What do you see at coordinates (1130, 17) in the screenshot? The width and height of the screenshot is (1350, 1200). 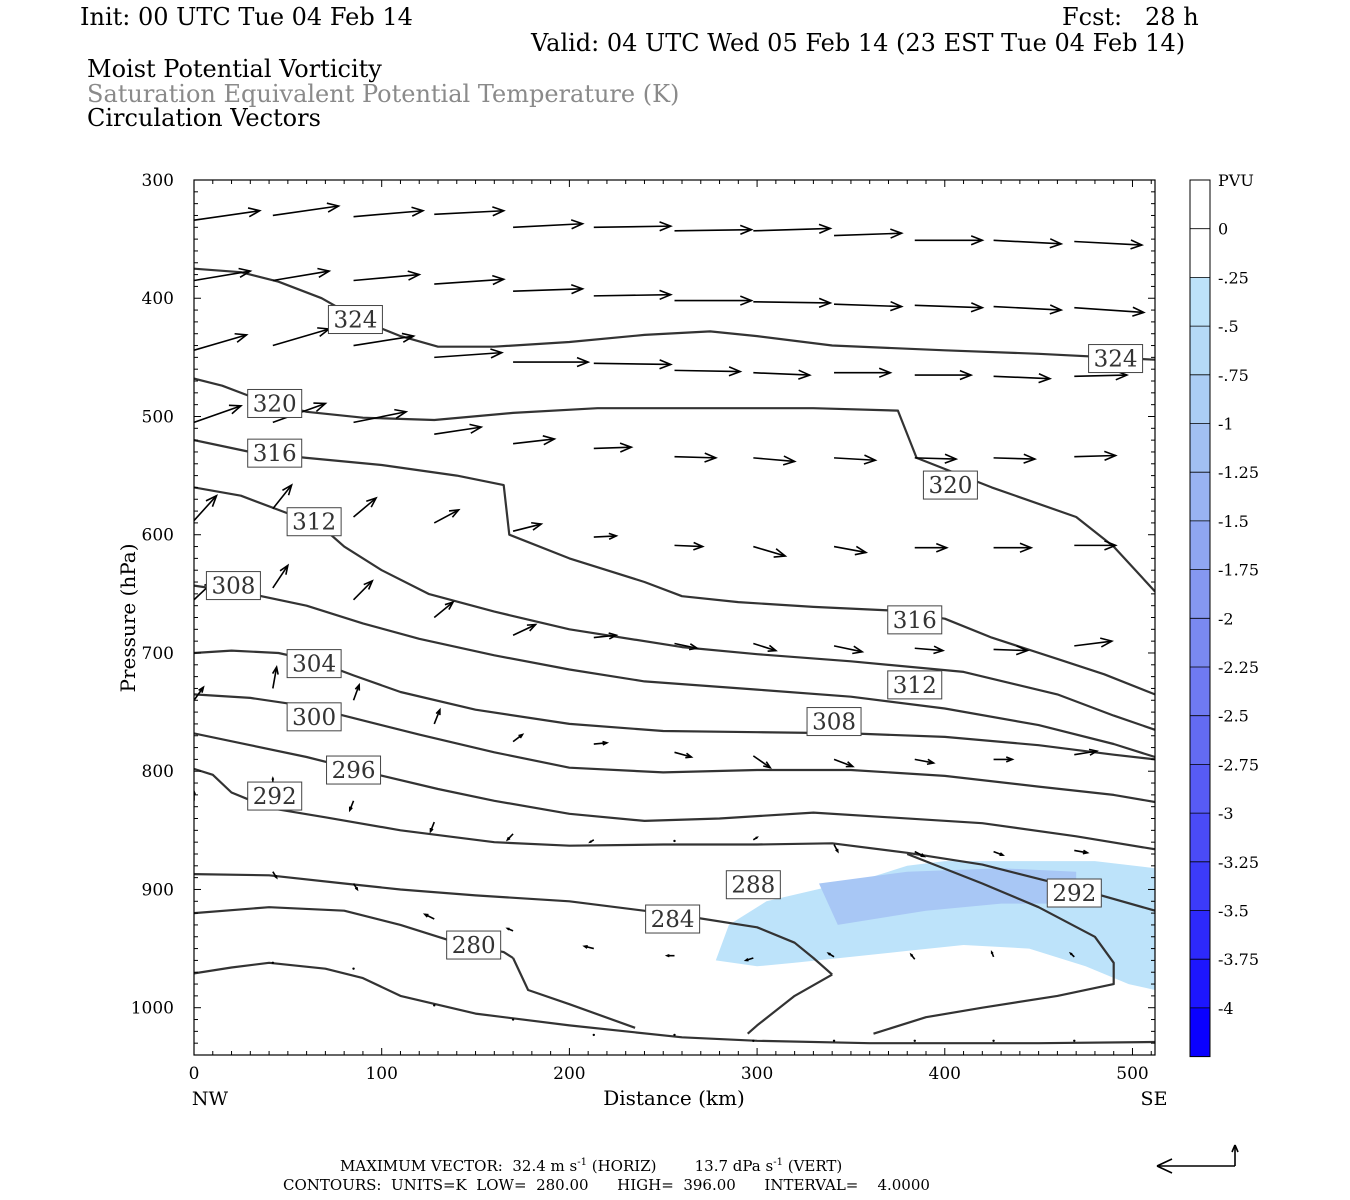 I see `forecast-hour: Fcst: 28 h` at bounding box center [1130, 17].